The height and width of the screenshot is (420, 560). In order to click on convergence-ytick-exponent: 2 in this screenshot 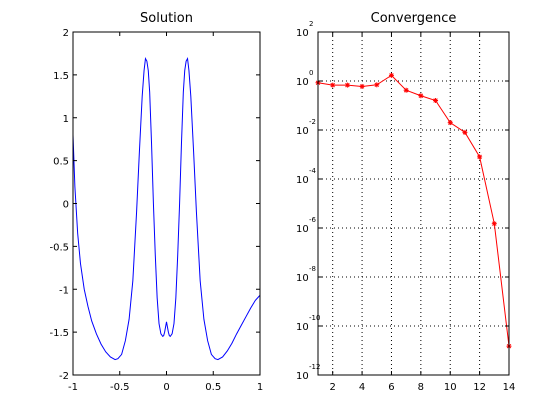, I will do `click(311, 24)`.